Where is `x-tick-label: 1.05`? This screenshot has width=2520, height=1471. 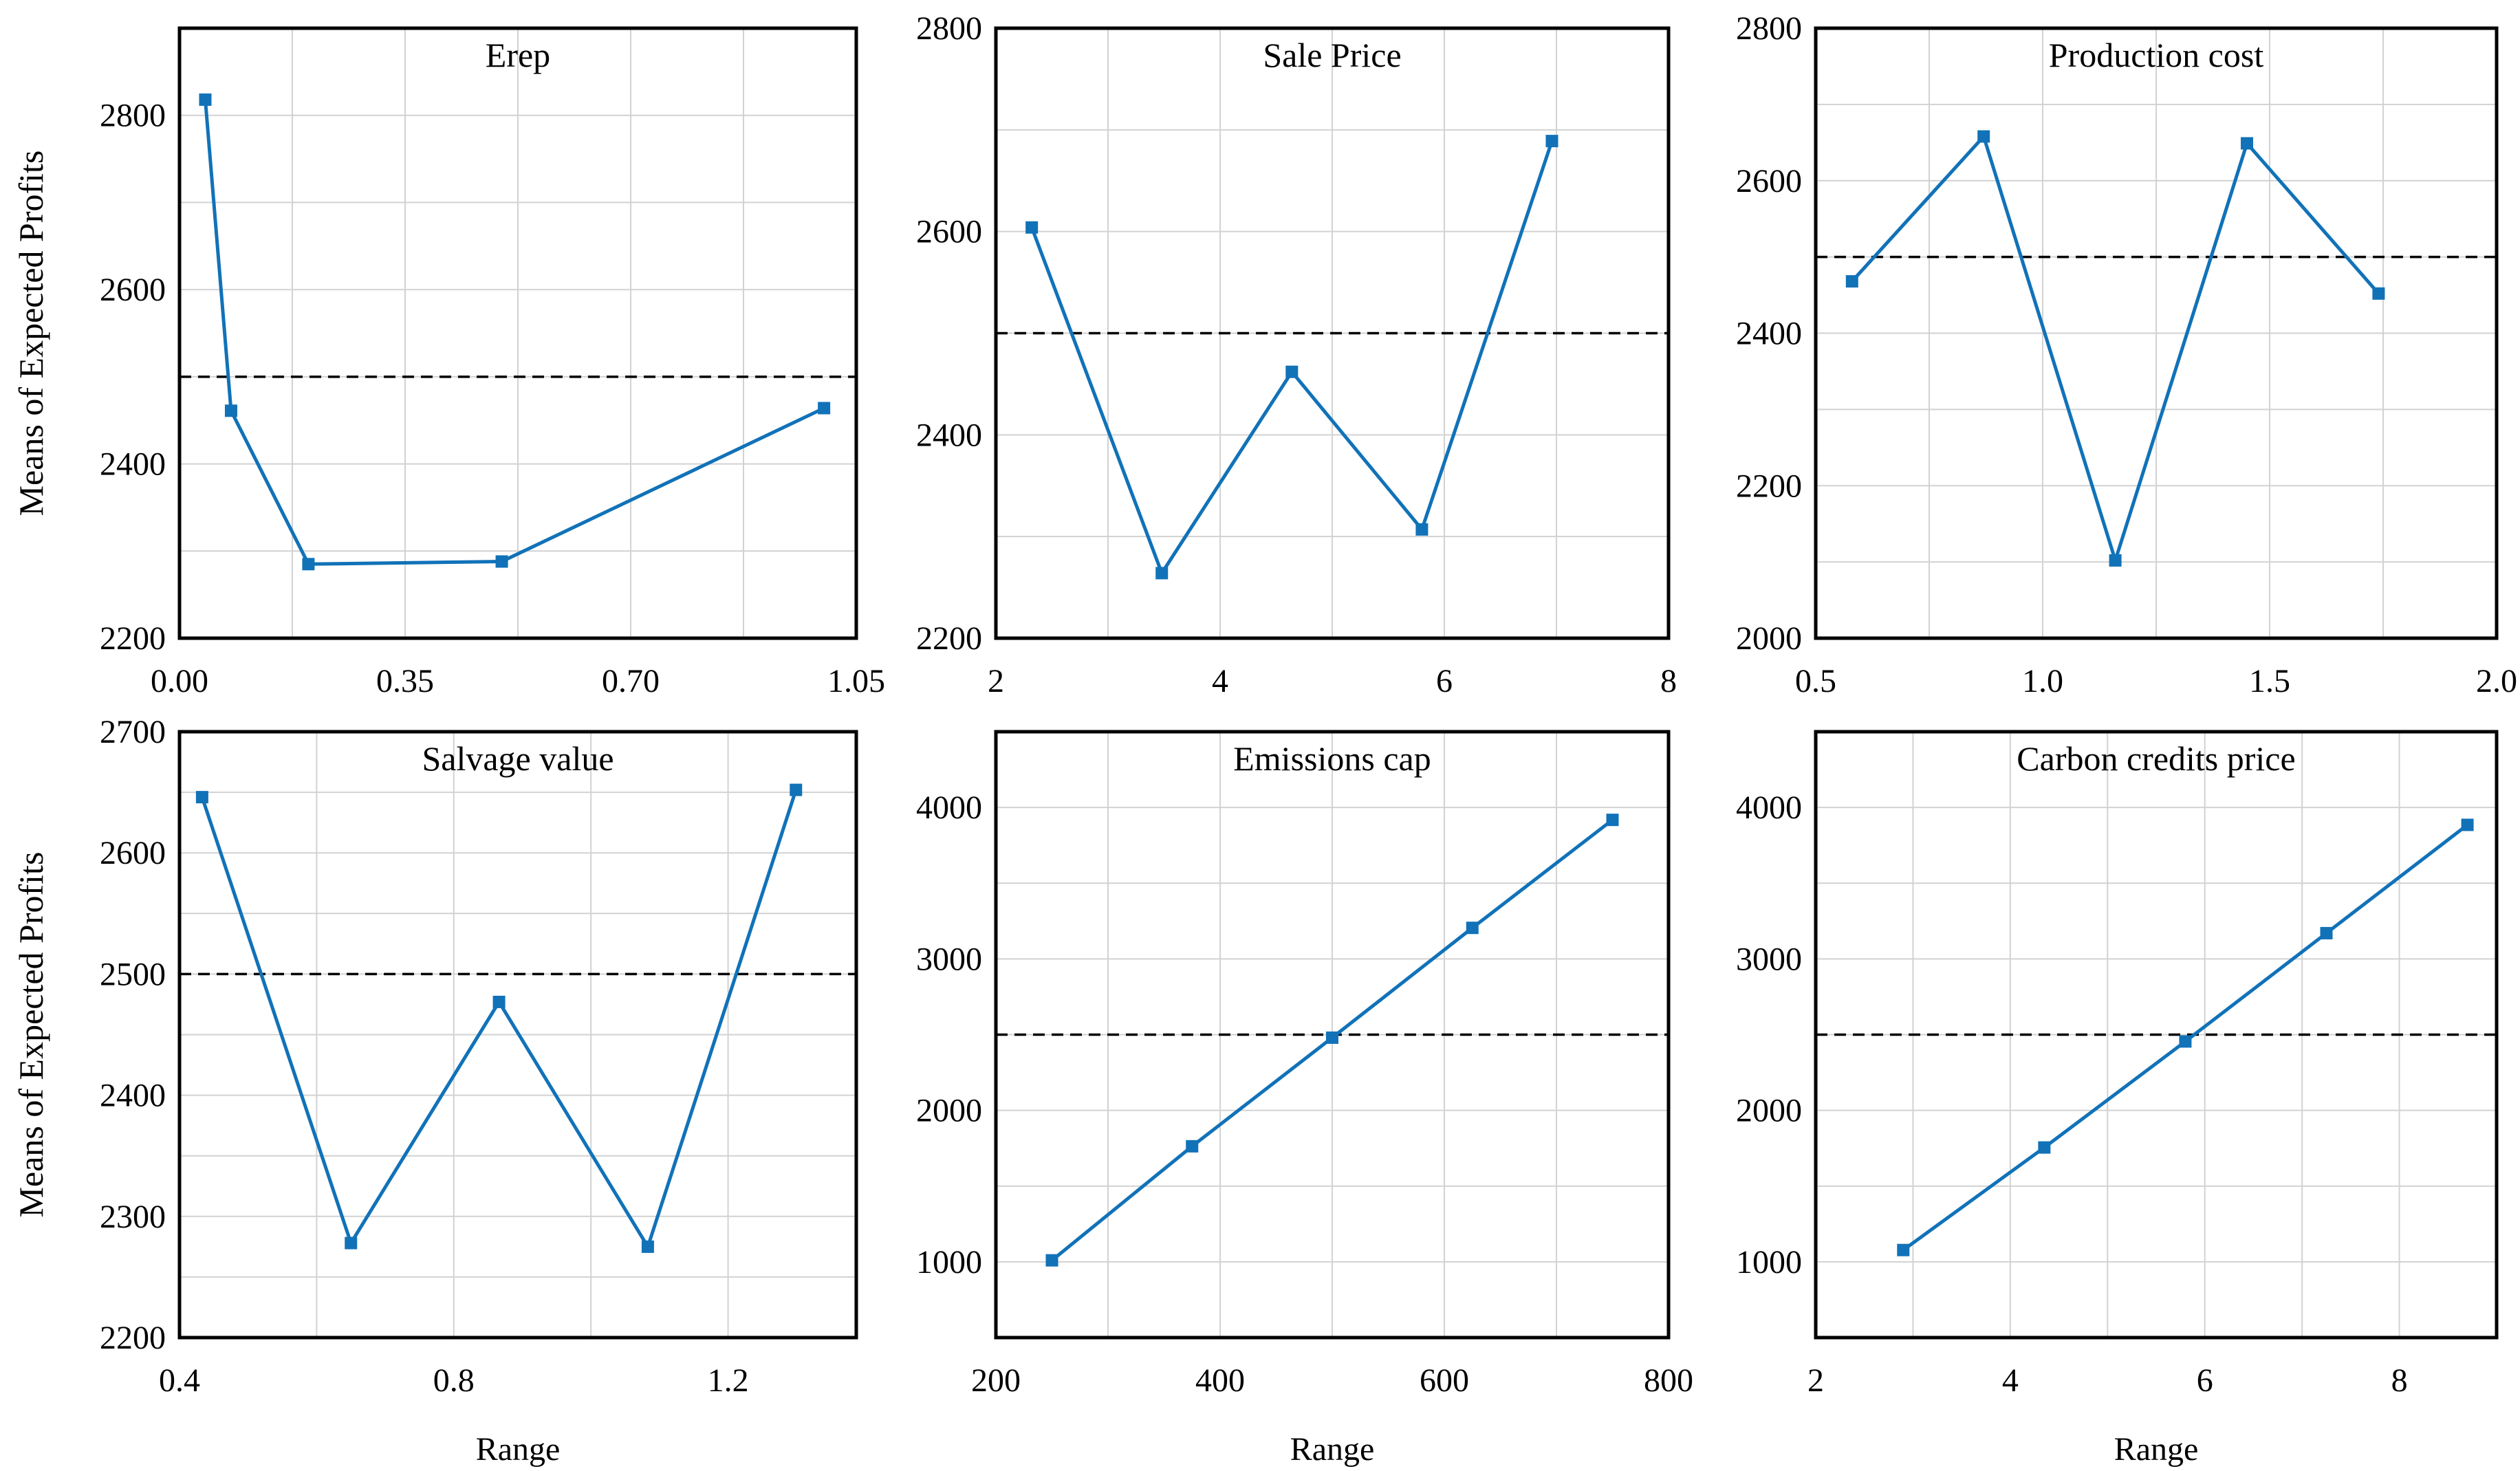 x-tick-label: 1.05 is located at coordinates (856, 681).